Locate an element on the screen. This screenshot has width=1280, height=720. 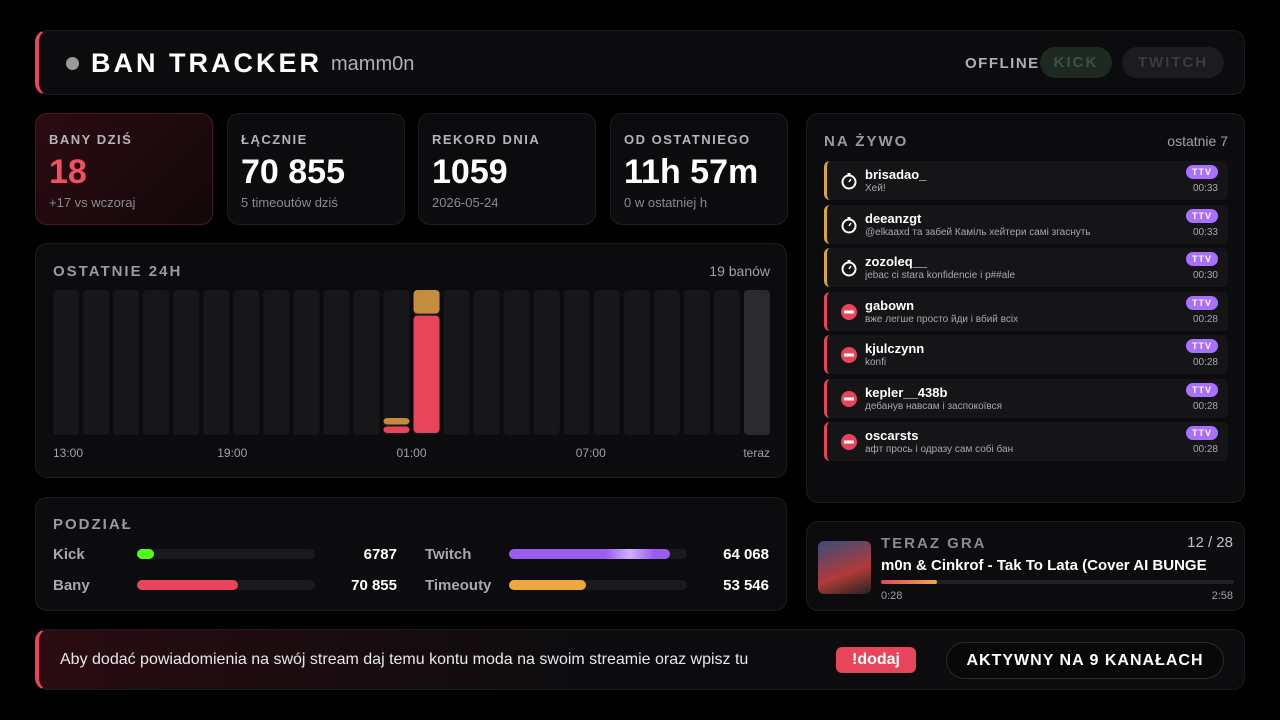
live-item: kjulczynn konfi TTV 00:28 is located at coordinates (1026, 354).